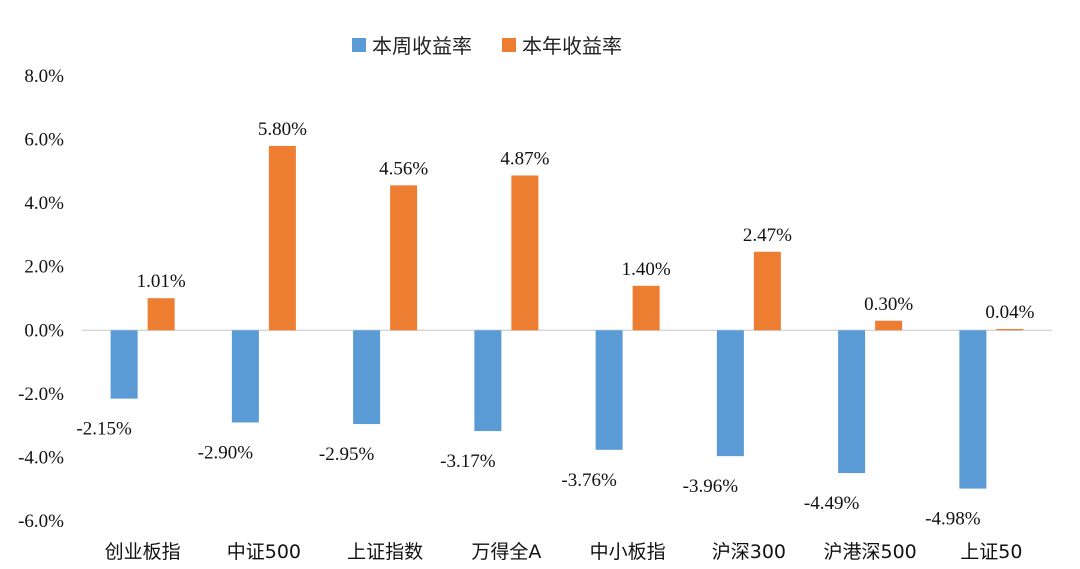  What do you see at coordinates (468, 461) in the screenshot?
I see `weekly-return-label: -3.17%` at bounding box center [468, 461].